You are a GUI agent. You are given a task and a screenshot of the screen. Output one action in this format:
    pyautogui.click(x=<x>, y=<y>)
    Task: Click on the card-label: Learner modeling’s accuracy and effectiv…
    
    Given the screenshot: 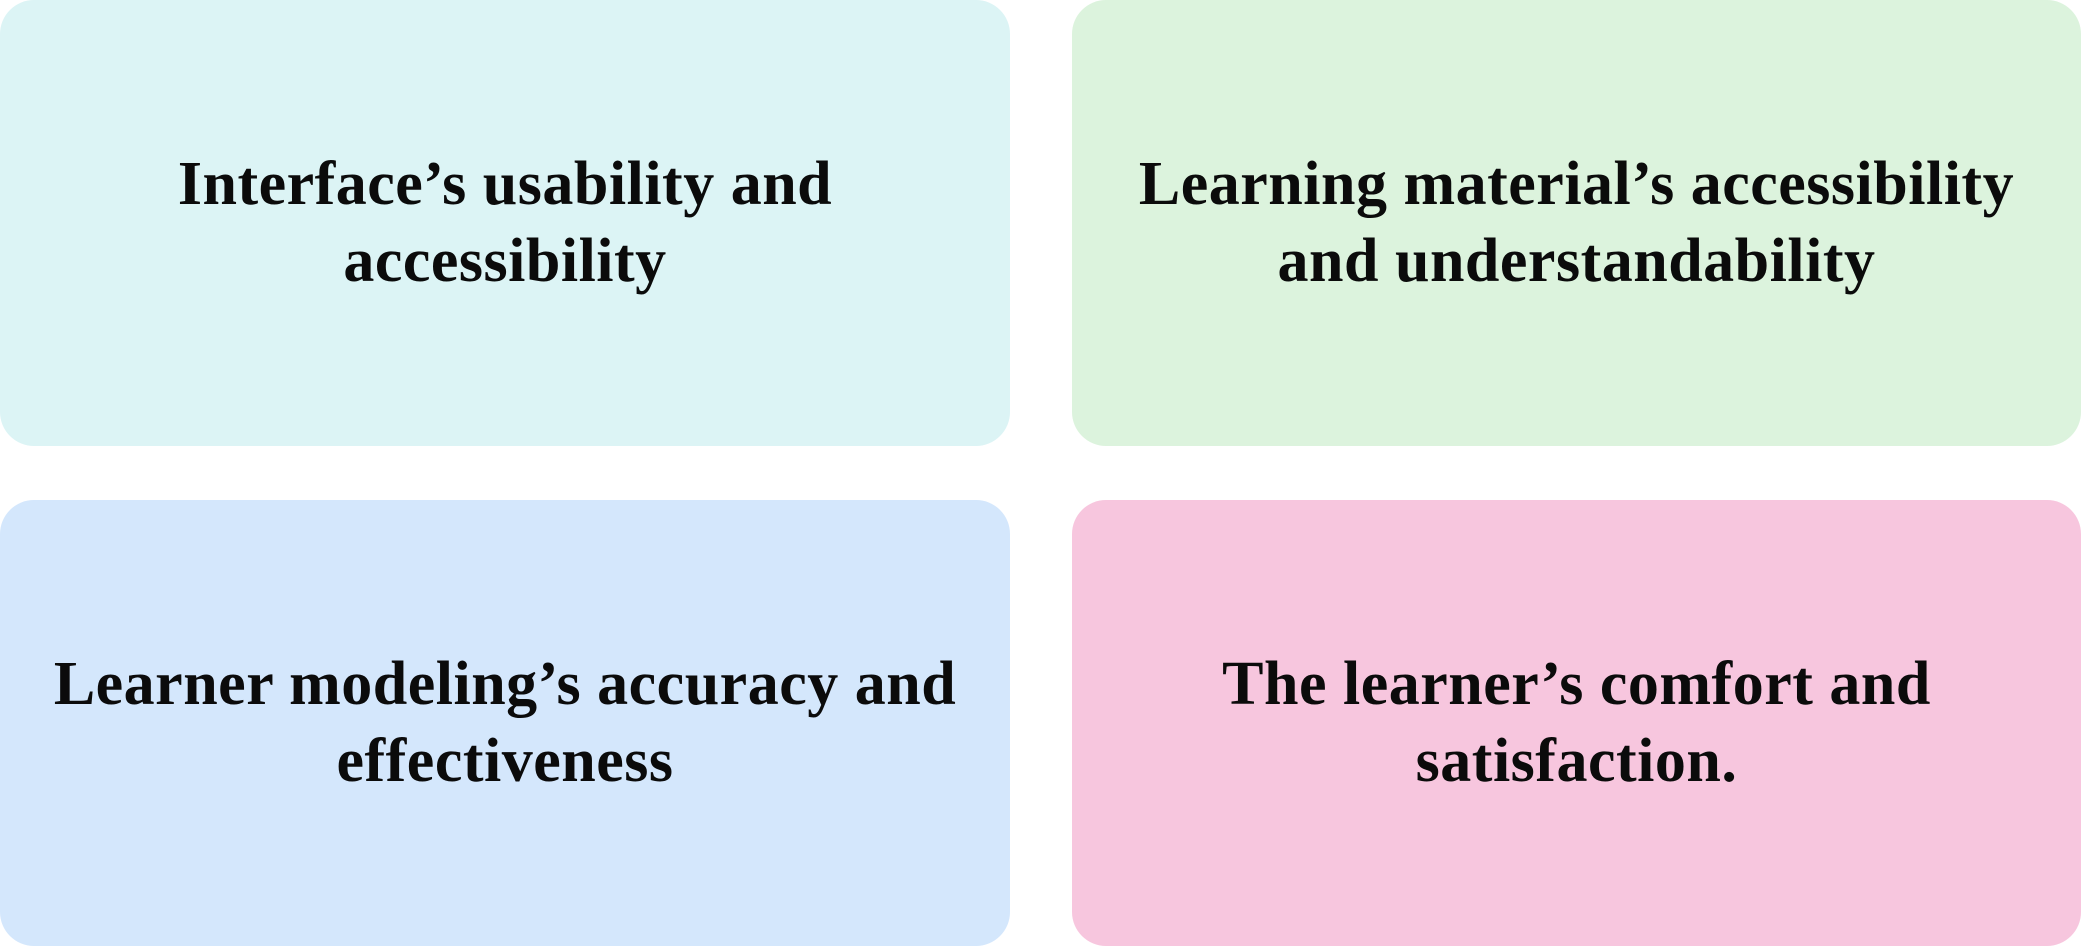 What is the action you would take?
    pyautogui.click(x=505, y=722)
    